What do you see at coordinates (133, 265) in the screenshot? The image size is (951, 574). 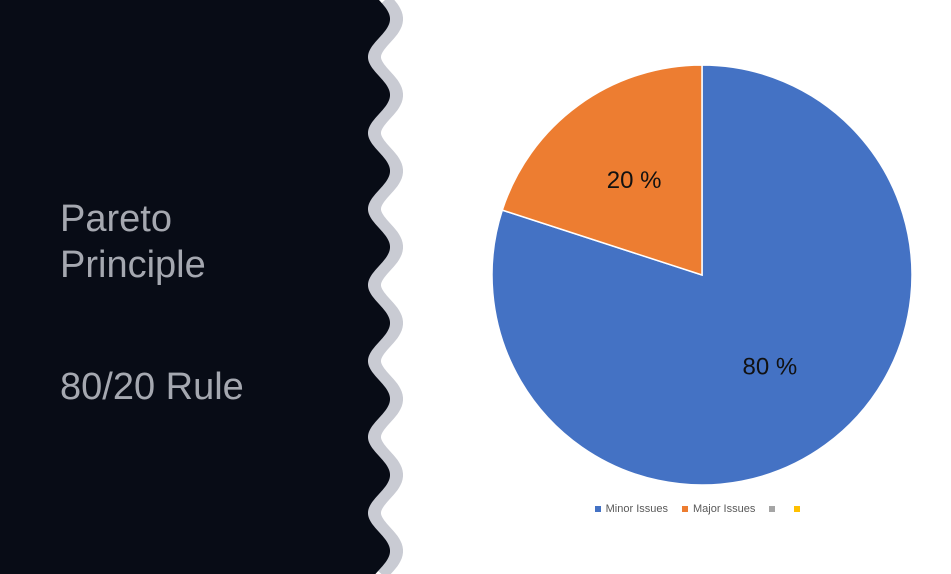 I see `title-line-2: Principle` at bounding box center [133, 265].